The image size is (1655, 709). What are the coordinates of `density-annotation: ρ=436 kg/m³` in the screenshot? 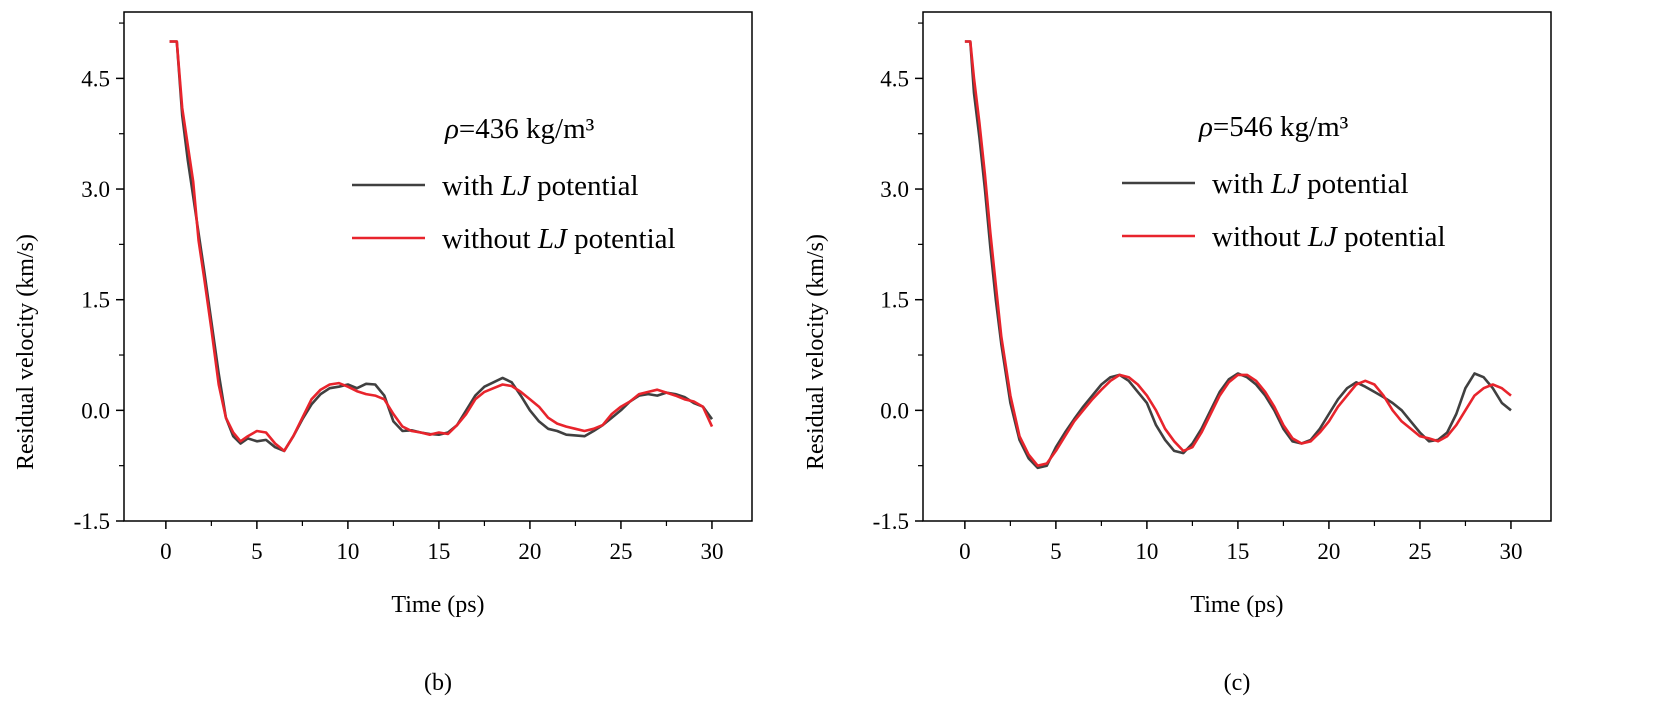 It's located at (519, 129).